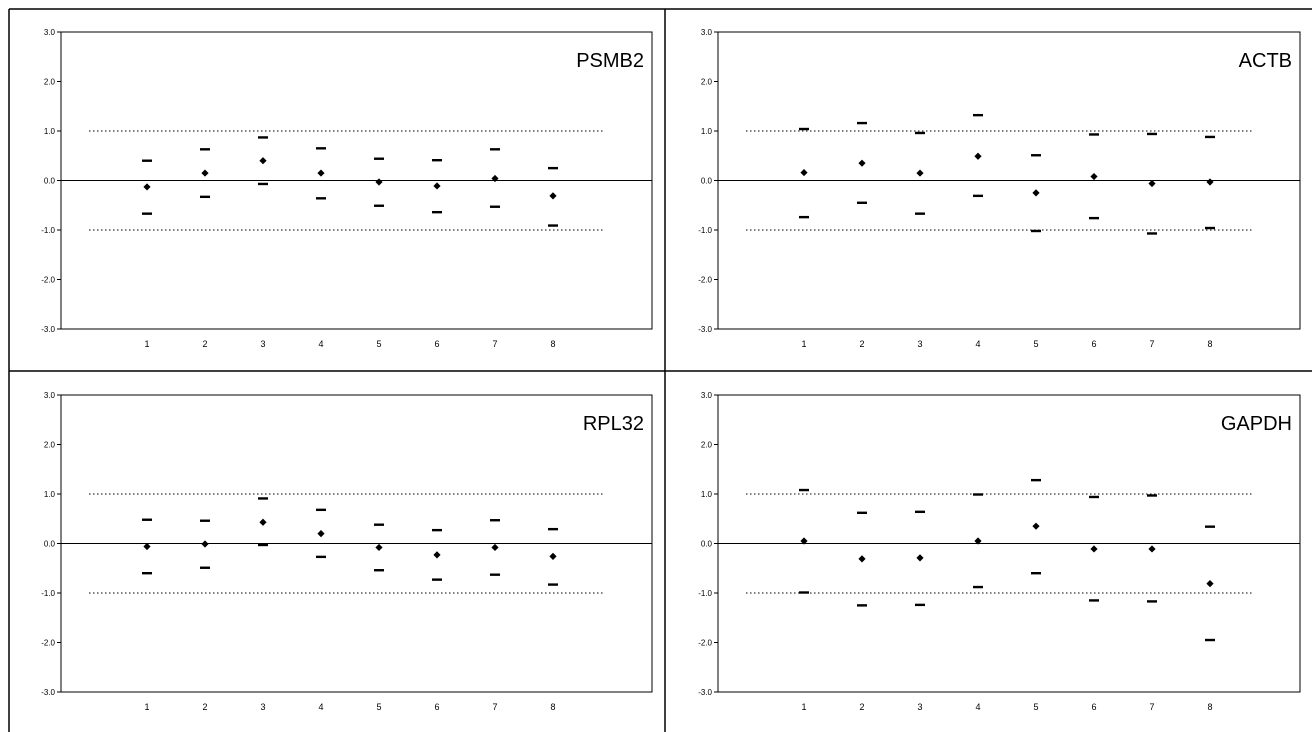  Describe the element at coordinates (436, 707) in the screenshot. I see `x-tick-label: 6` at that location.